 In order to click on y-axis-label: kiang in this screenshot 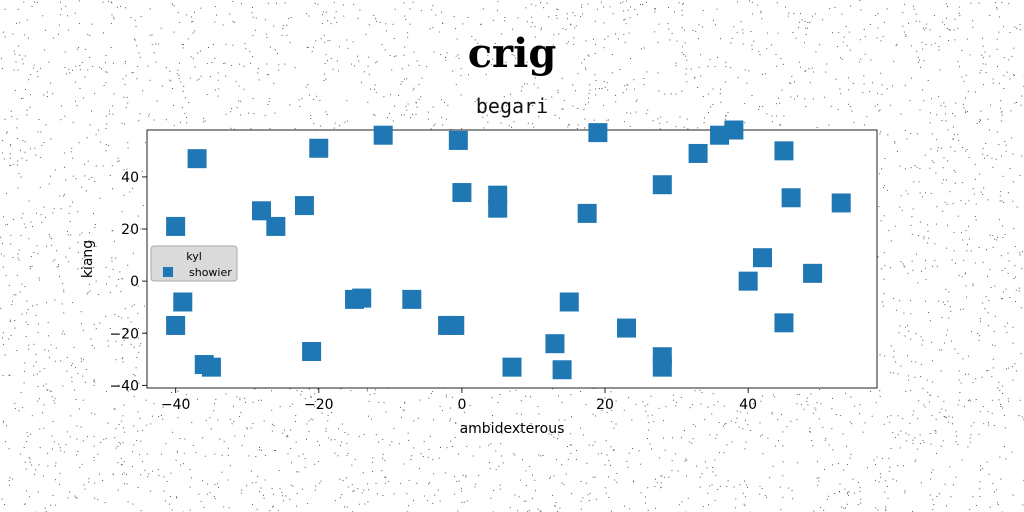, I will do `click(88, 259)`.